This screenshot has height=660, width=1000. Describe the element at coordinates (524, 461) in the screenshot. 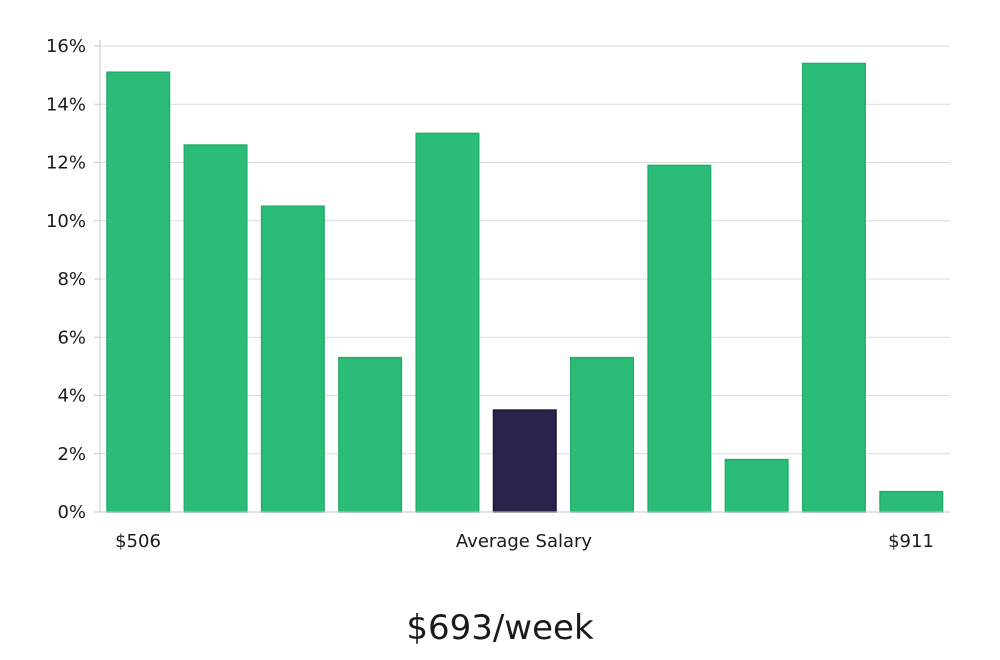

I see `bar-highlighted` at that location.